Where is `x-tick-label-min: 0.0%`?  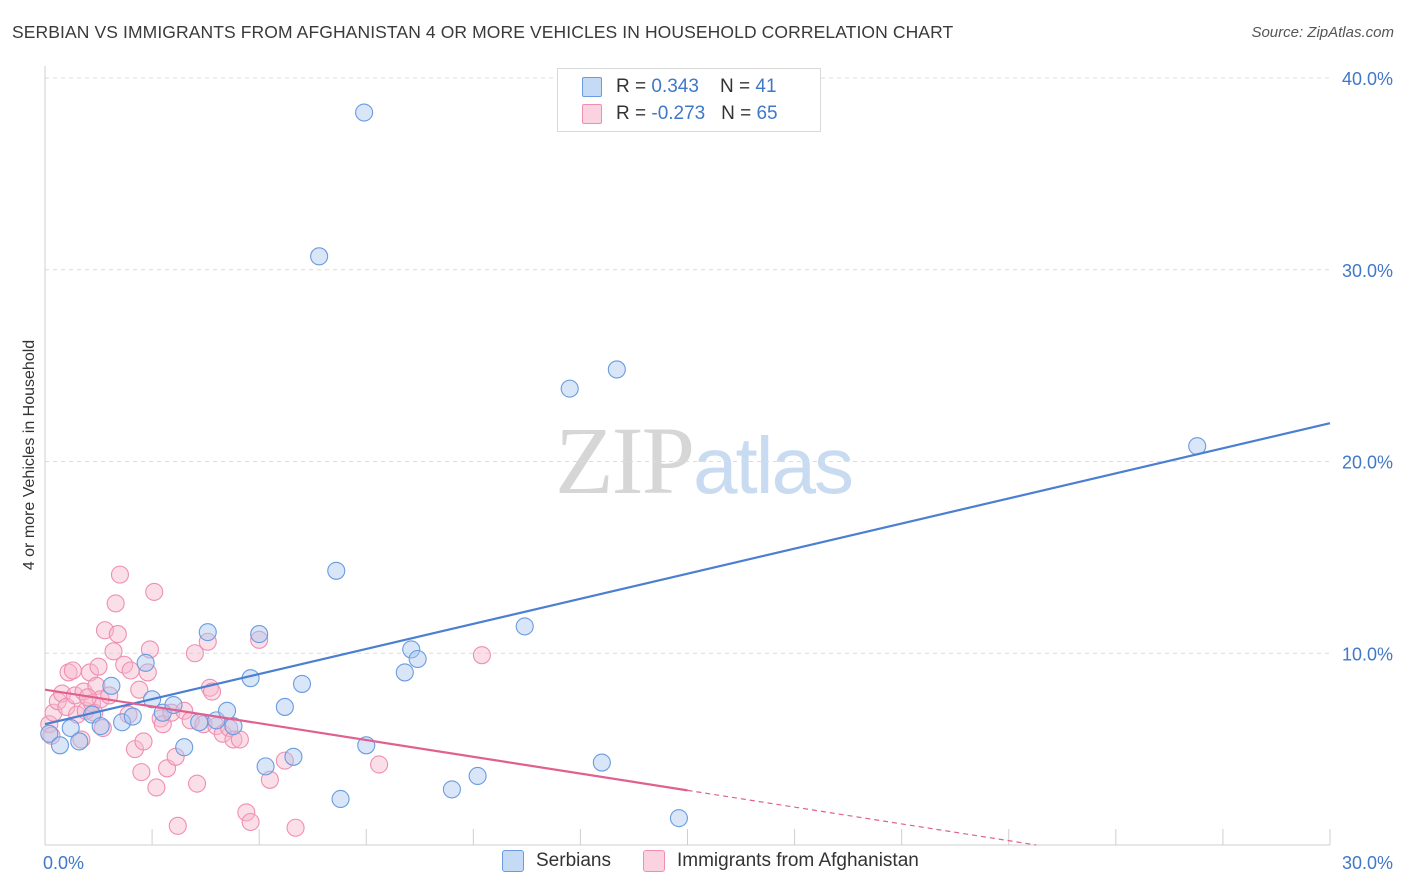 x-tick-label-min: 0.0% is located at coordinates (63, 863).